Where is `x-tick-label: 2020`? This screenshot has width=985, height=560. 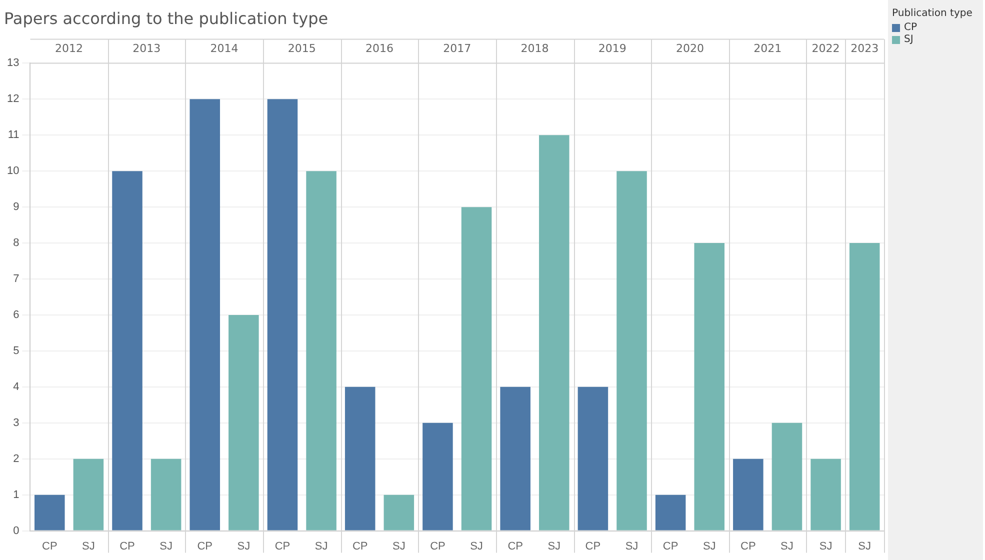 x-tick-label: 2020 is located at coordinates (690, 49).